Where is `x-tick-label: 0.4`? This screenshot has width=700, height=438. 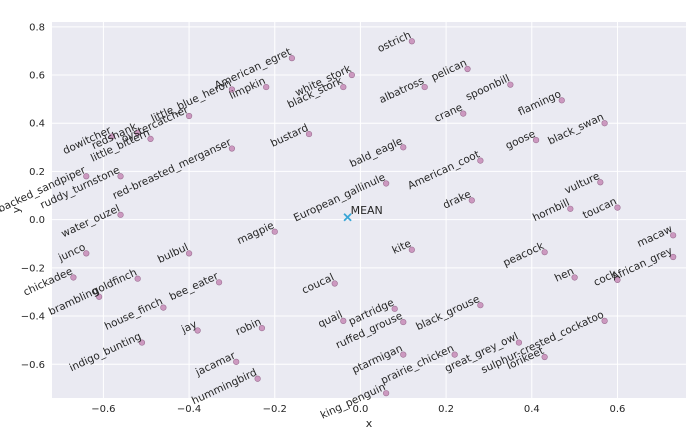
x-tick-label: 0.4 is located at coordinates (532, 409).